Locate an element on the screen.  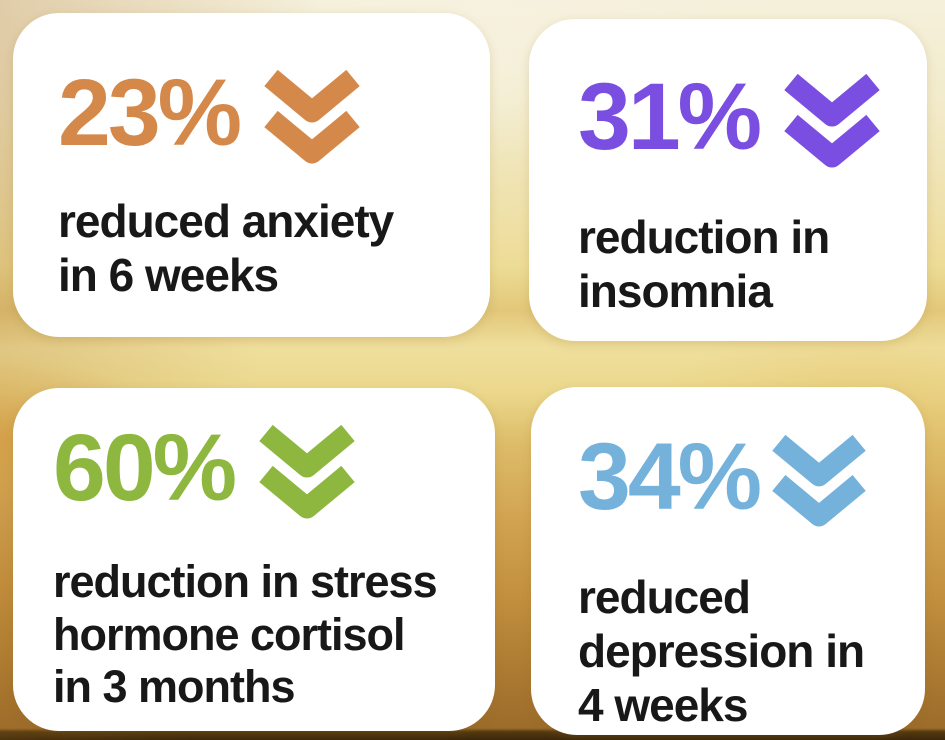
stat-label: reduced depression in 4 weeks is located at coordinates (741, 651).